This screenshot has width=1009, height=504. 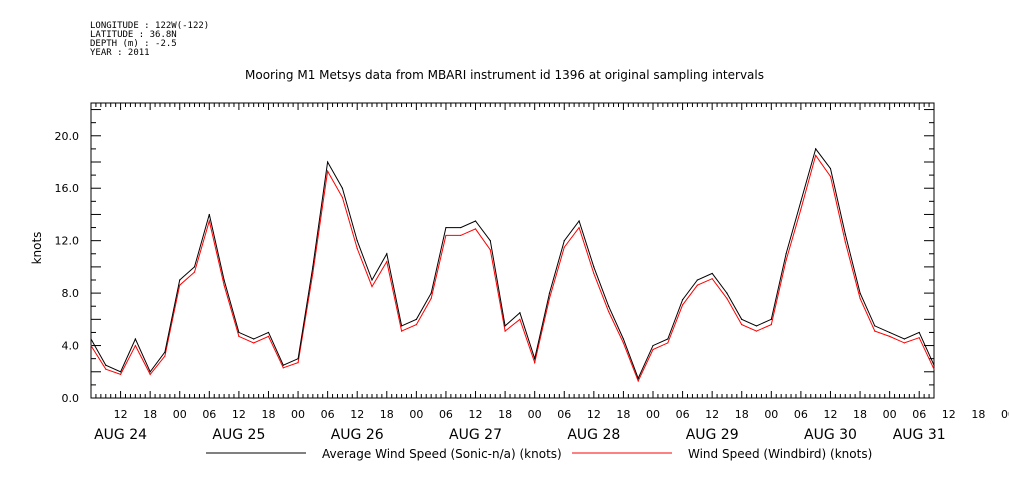 I want to click on y-tick-label: 16.0, so click(x=67, y=188).